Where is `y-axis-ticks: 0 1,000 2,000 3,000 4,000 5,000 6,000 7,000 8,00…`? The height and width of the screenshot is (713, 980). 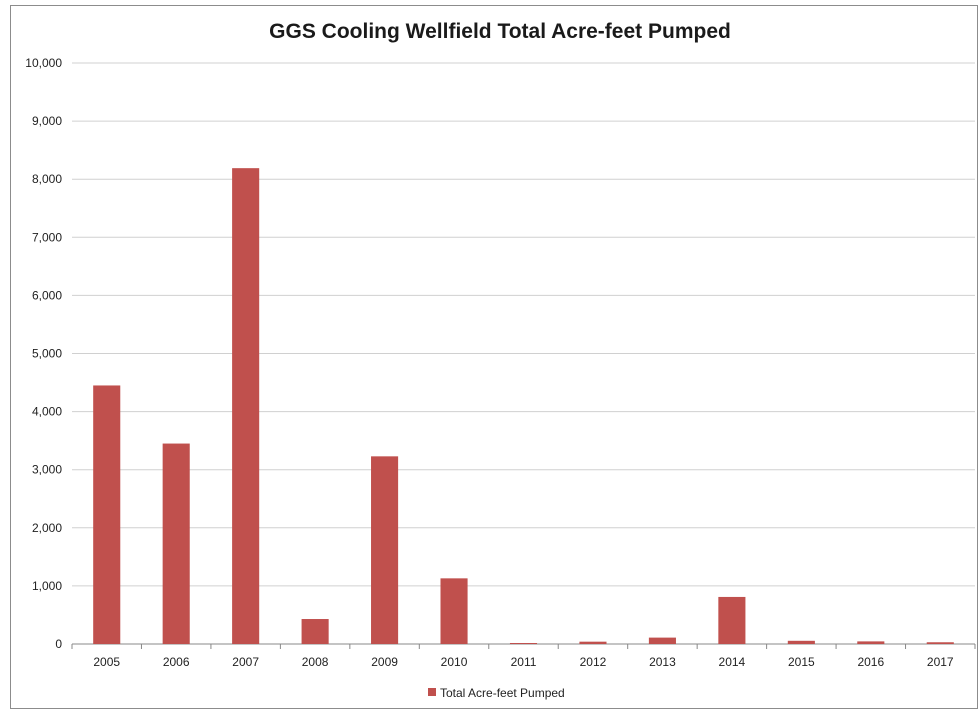
y-axis-ticks: 0 1,000 2,000 3,000 4,000 5,000 6,000 7,000 8,00… is located at coordinates (43, 353).